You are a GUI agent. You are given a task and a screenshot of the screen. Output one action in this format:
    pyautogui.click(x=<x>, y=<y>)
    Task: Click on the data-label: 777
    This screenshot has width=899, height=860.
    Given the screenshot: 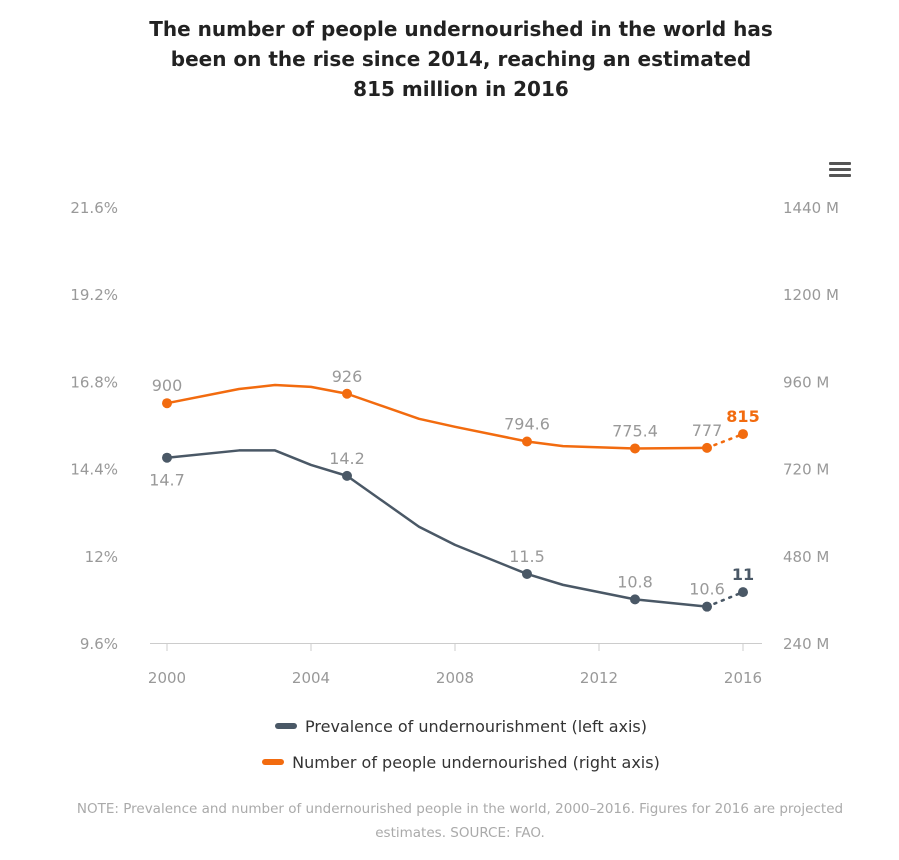 What is the action you would take?
    pyautogui.click(x=707, y=430)
    